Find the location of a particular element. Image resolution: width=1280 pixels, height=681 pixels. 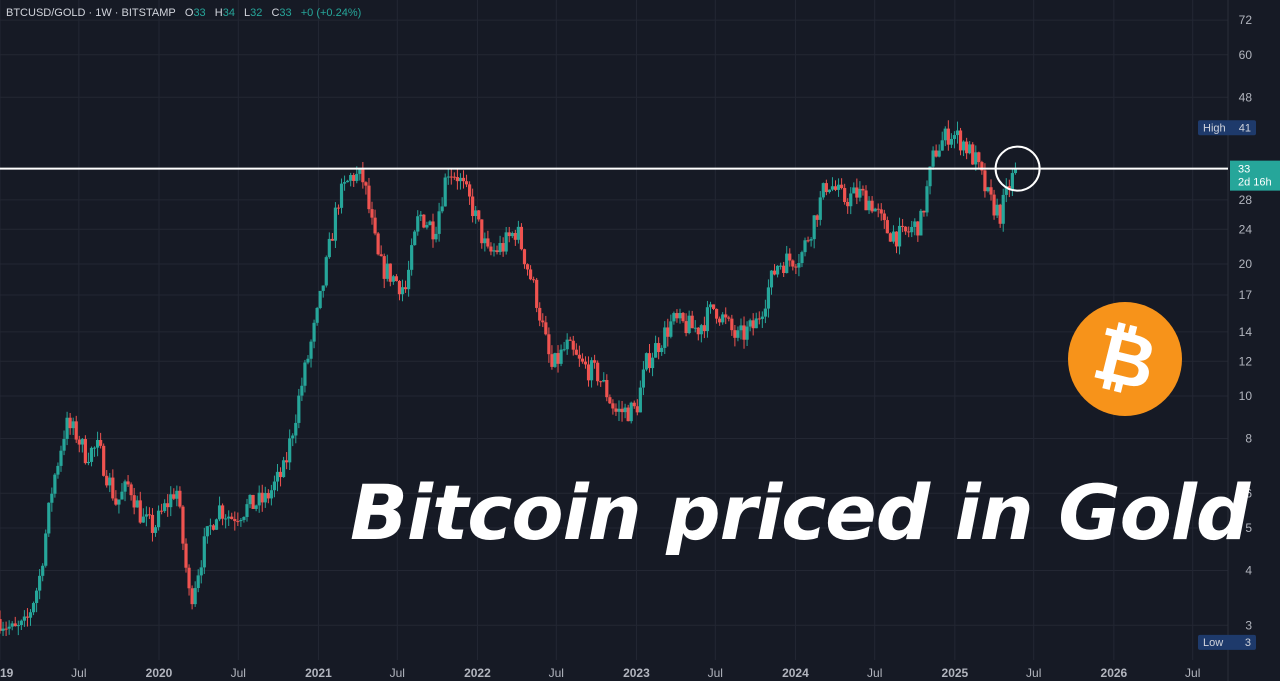

open-label: O is located at coordinates (189, 13).